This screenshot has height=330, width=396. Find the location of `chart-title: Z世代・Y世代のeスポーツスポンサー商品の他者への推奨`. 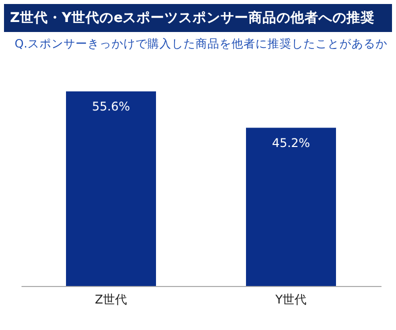

chart-title: Z世代・Y世代のeスポーツスポンサー商品の他者への推奨 is located at coordinates (198, 18).